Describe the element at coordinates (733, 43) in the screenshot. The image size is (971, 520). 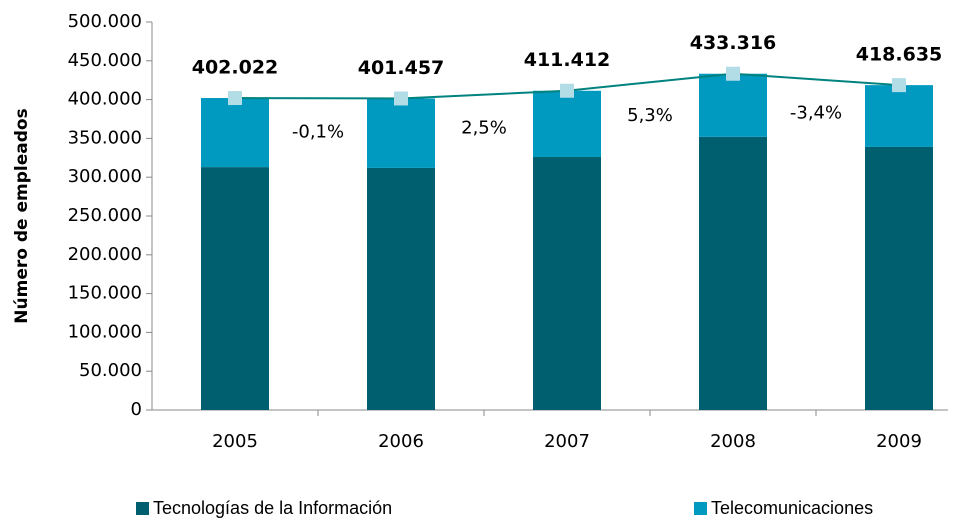
I see `data-label: 433.316` at that location.